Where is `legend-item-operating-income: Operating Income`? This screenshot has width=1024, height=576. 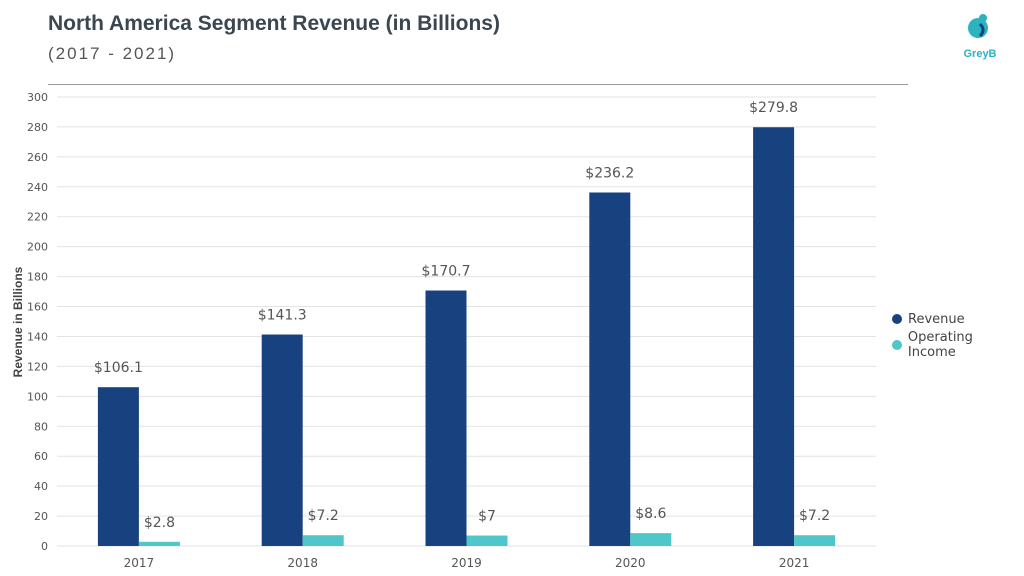
legend-item-operating-income: Operating Income is located at coordinates (958, 345).